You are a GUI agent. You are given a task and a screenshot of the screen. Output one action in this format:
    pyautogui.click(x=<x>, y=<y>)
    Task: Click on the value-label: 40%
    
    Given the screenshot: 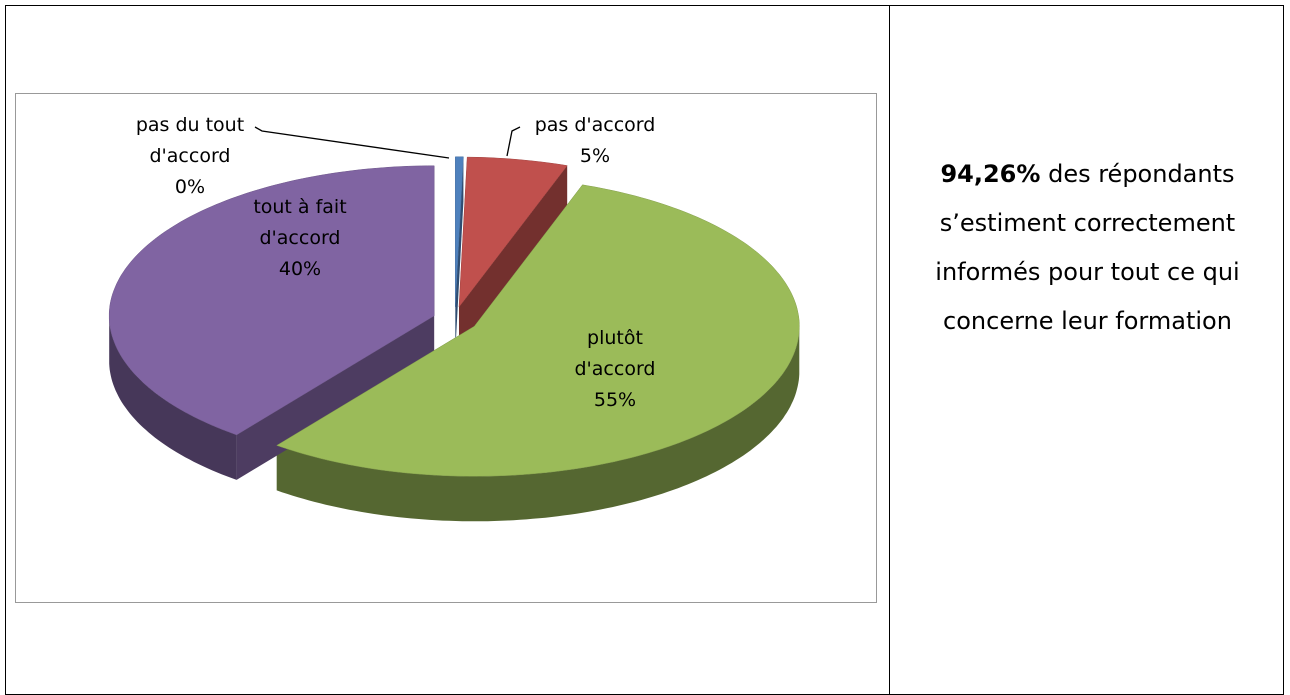 What is the action you would take?
    pyautogui.click(x=300, y=269)
    